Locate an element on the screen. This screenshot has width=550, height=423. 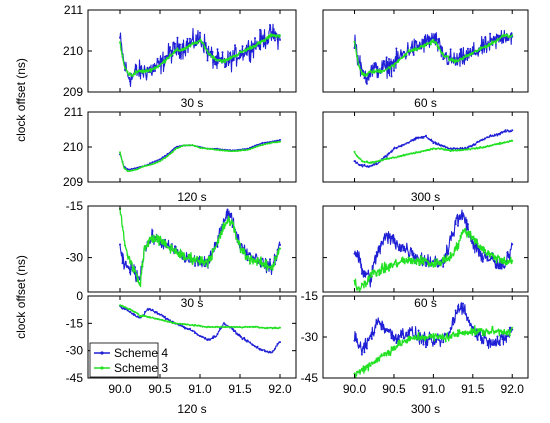
ytick-label-p41: 0 is located at coordinates (79, 296).